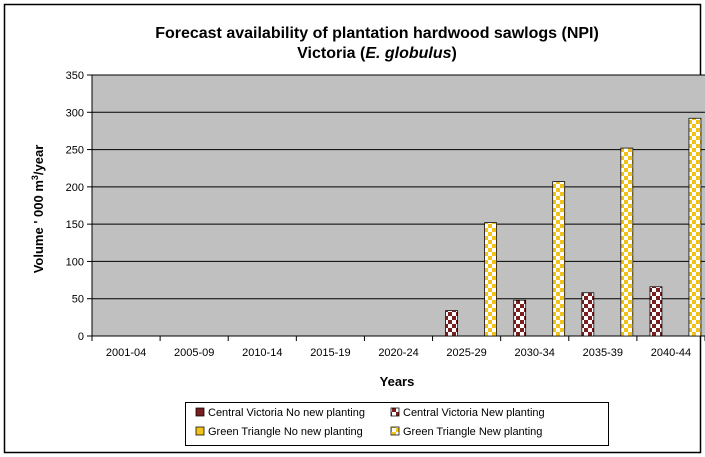 The image size is (705, 457). Describe the element at coordinates (472, 432) in the screenshot. I see `legend-label: Green Triangle New planting` at that location.